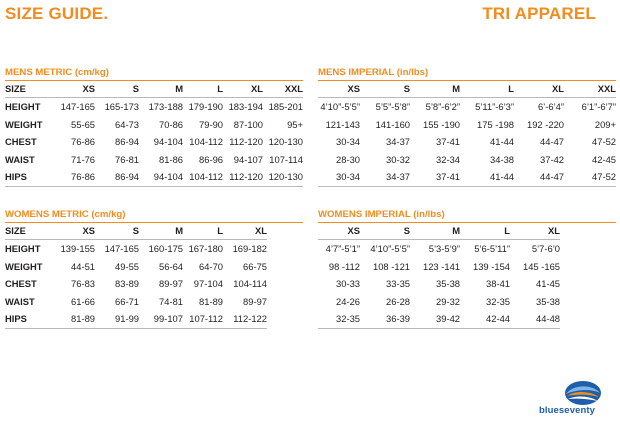 The width and height of the screenshot is (620, 423). I want to click on table-cell: 76-83, so click(83, 284).